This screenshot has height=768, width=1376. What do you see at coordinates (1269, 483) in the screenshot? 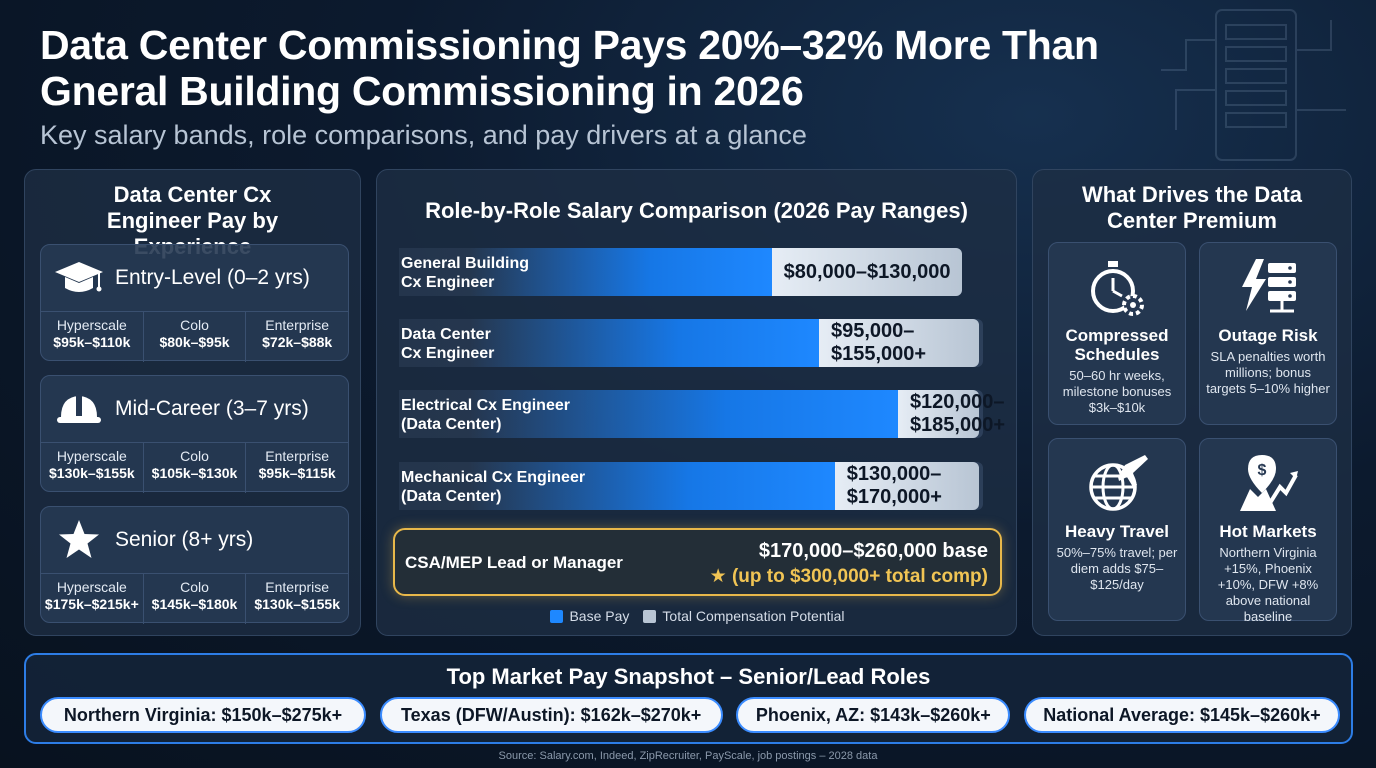
I see `map-pin-dollar-icon: $` at bounding box center [1269, 483].